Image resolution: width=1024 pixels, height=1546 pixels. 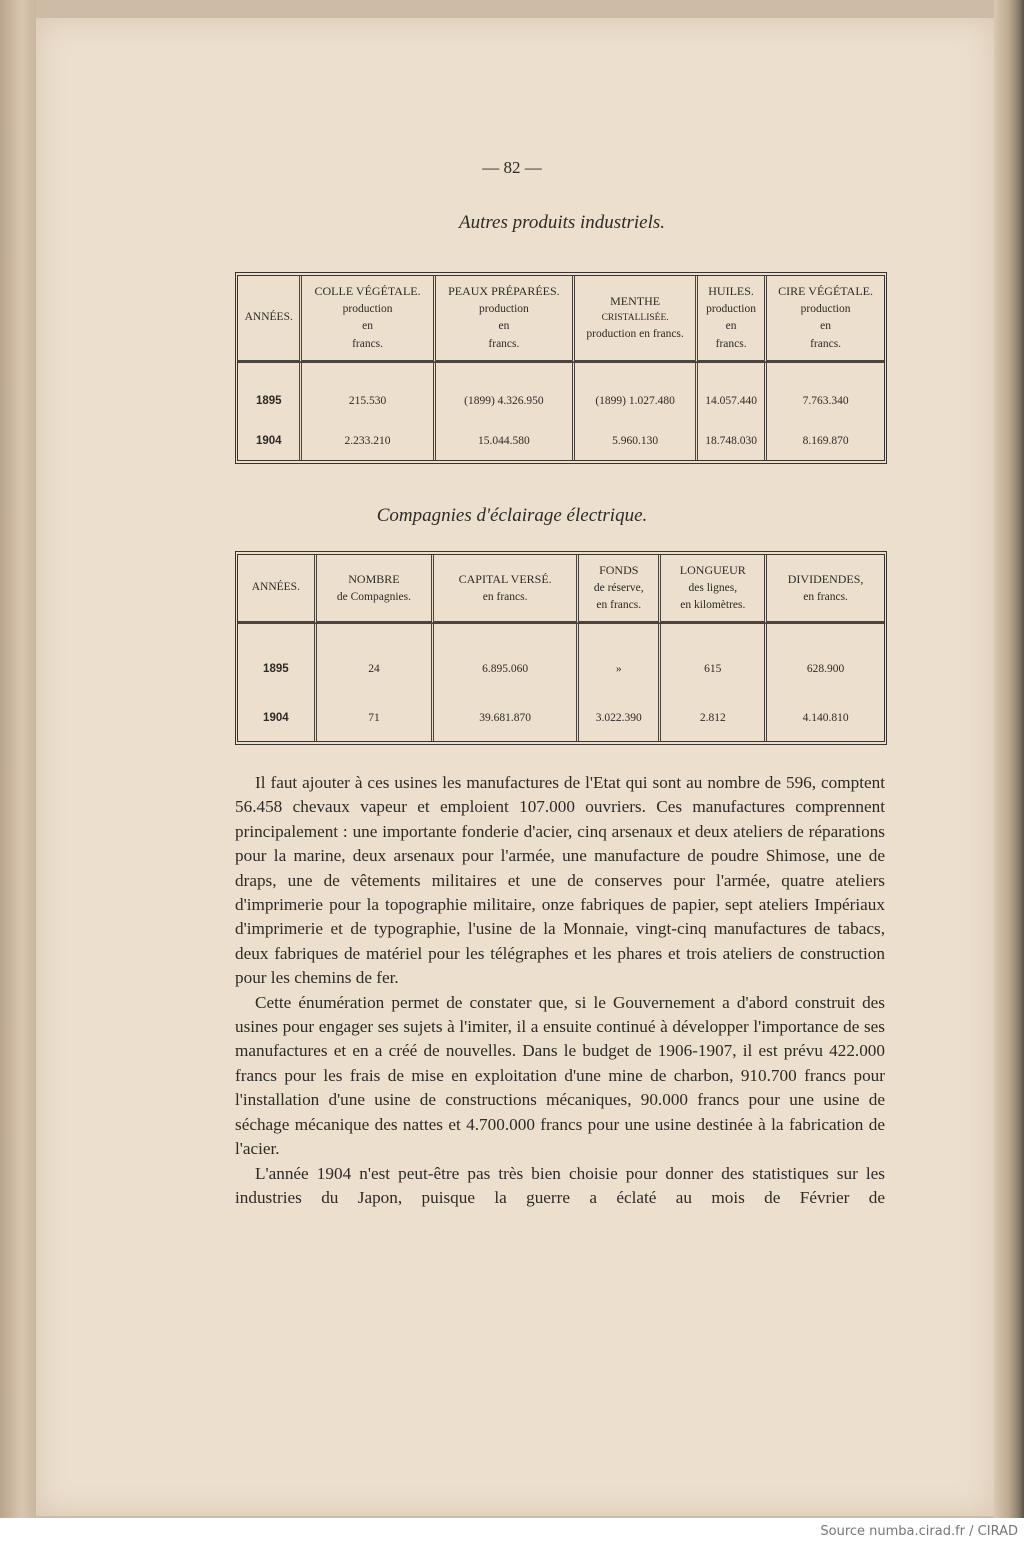 What do you see at coordinates (824, 660) in the screenshot?
I see `value-cell: 628.900` at bounding box center [824, 660].